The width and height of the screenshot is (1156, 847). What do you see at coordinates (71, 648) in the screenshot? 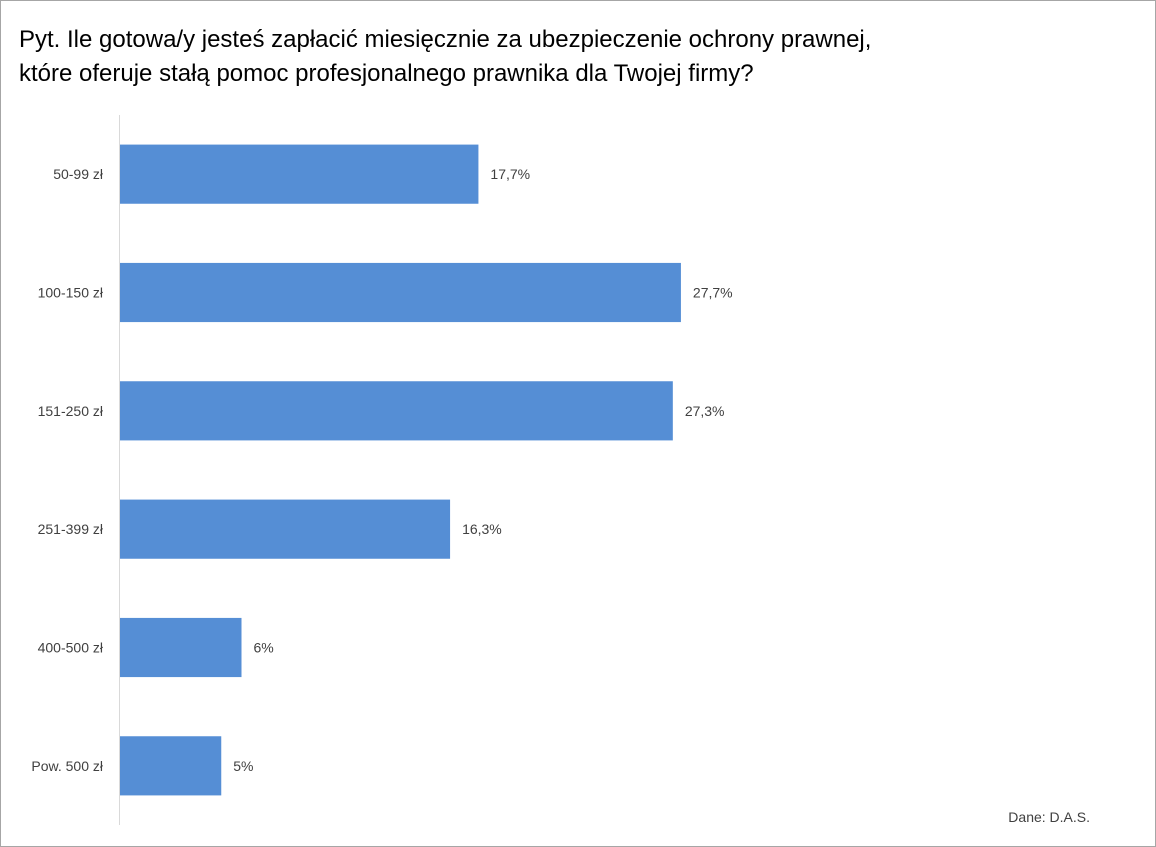
I see `category-label-4: 400-500 zł` at bounding box center [71, 648].